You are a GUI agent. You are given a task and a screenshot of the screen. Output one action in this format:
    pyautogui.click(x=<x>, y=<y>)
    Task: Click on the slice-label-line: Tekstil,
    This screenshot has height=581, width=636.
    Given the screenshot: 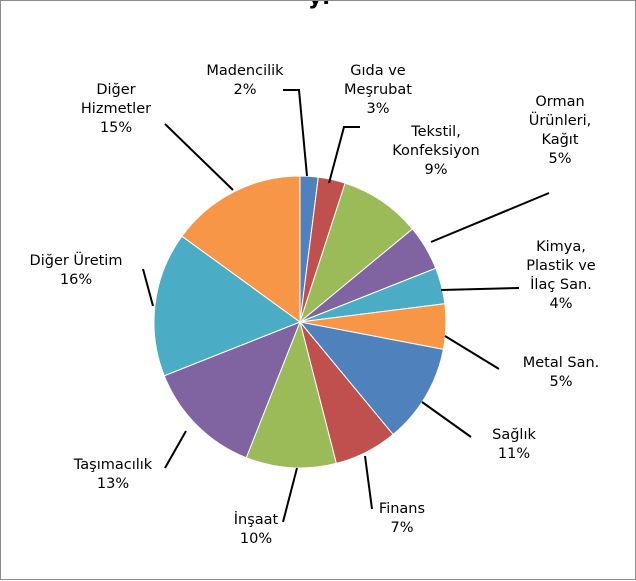 What is the action you would take?
    pyautogui.click(x=435, y=132)
    